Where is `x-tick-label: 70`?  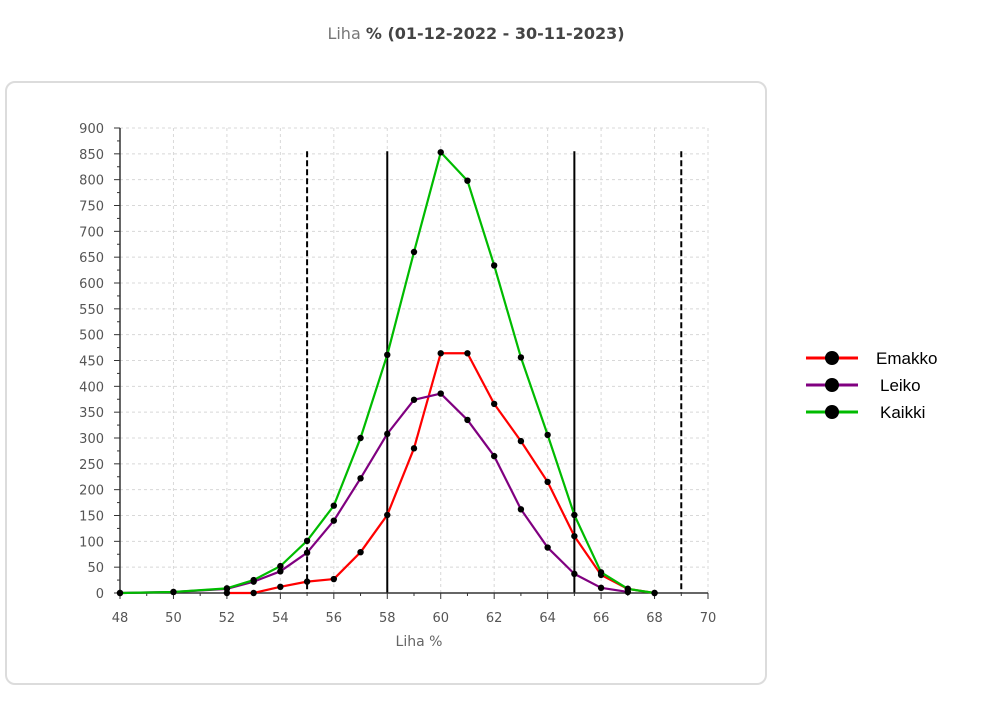
x-tick-label: 70 is located at coordinates (708, 618).